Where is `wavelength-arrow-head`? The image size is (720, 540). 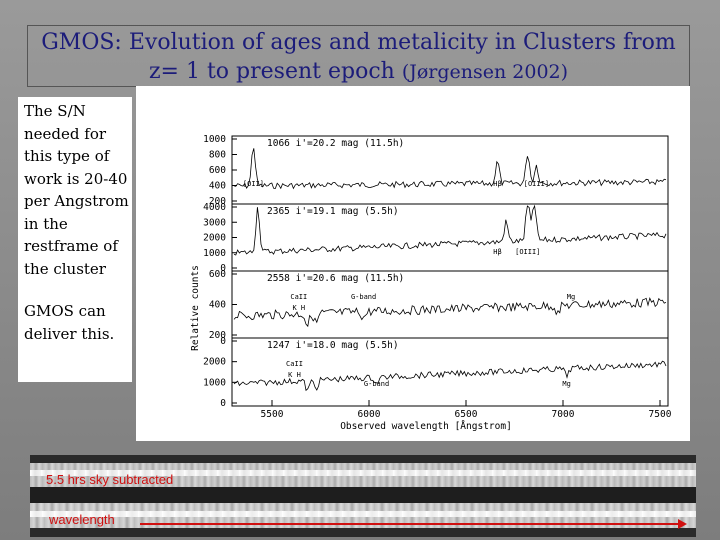 wavelength-arrow-head is located at coordinates (682, 524).